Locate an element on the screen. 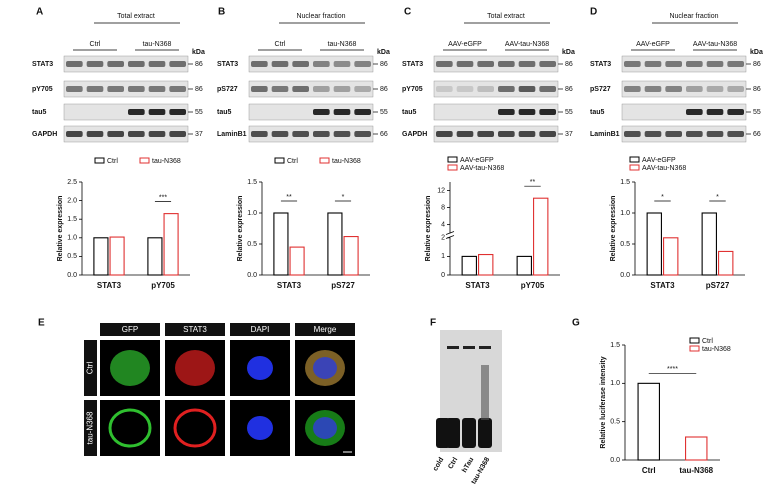 The width and height of the screenshot is (781, 497). panel-letter: A is located at coordinates (39, 12).